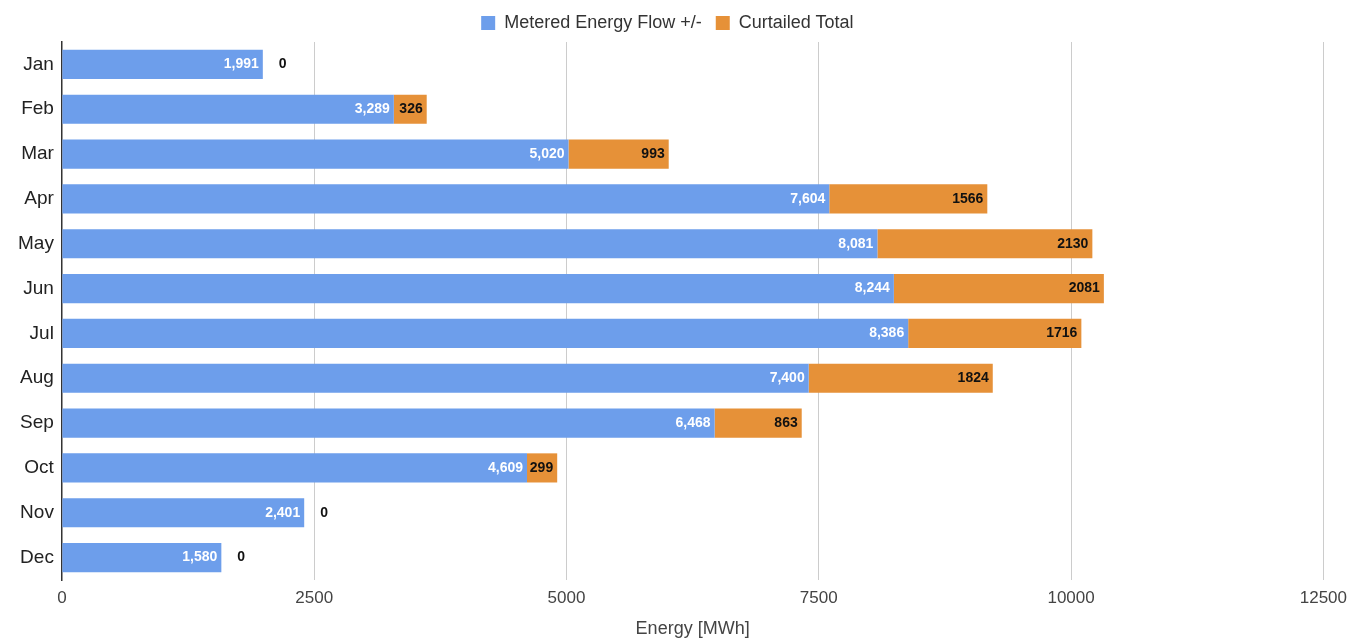  I want to click on data-label: 8,386, so click(887, 332).